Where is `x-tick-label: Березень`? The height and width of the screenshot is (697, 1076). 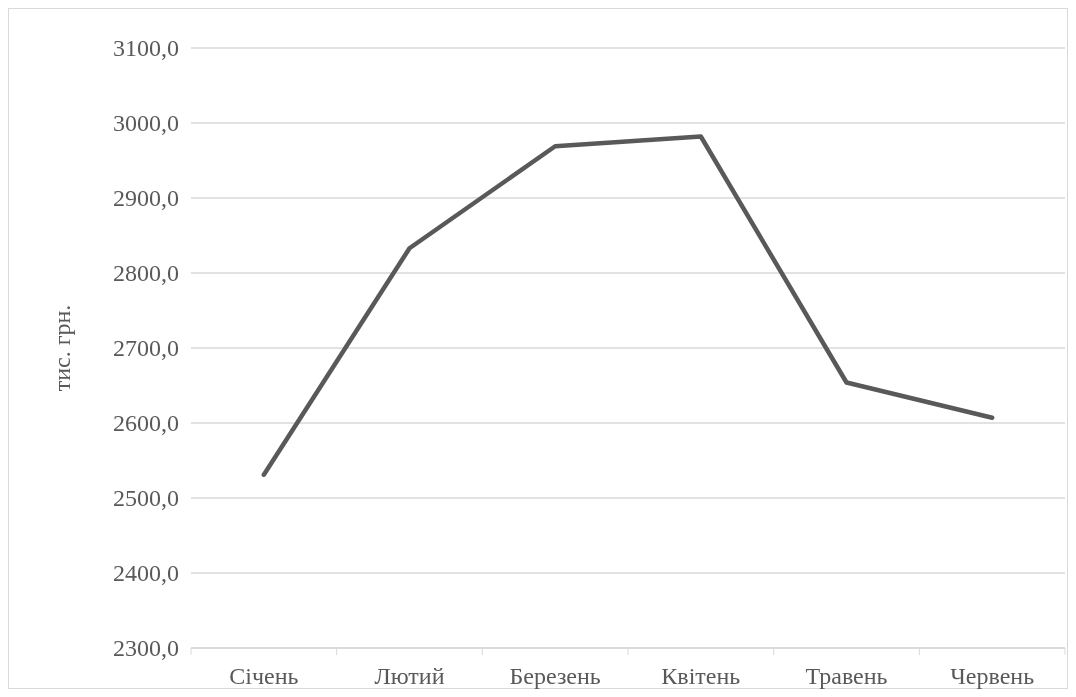
x-tick-label: Березень is located at coordinates (555, 676).